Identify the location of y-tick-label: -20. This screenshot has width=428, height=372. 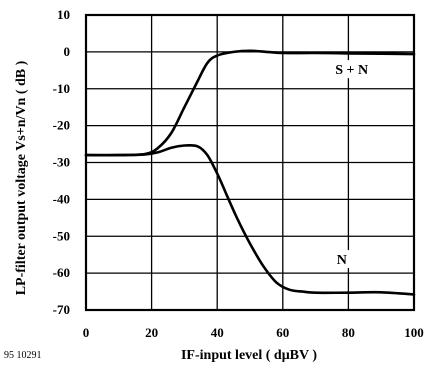
(61, 125).